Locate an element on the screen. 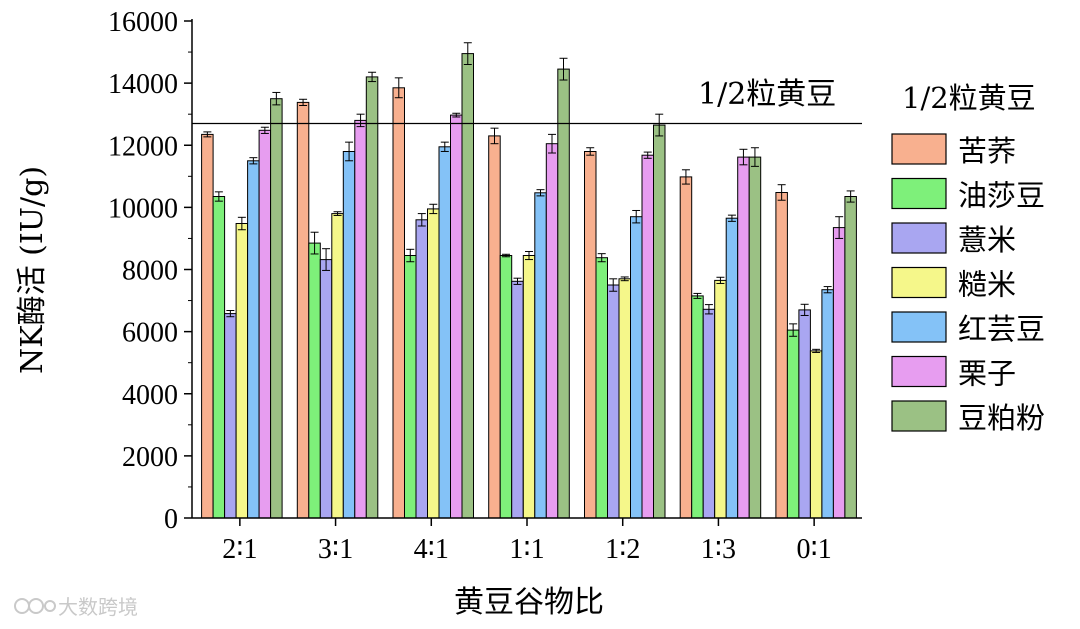 The height and width of the screenshot is (629, 1080). legend-title: 1/2粒黄豆 is located at coordinates (969, 98).